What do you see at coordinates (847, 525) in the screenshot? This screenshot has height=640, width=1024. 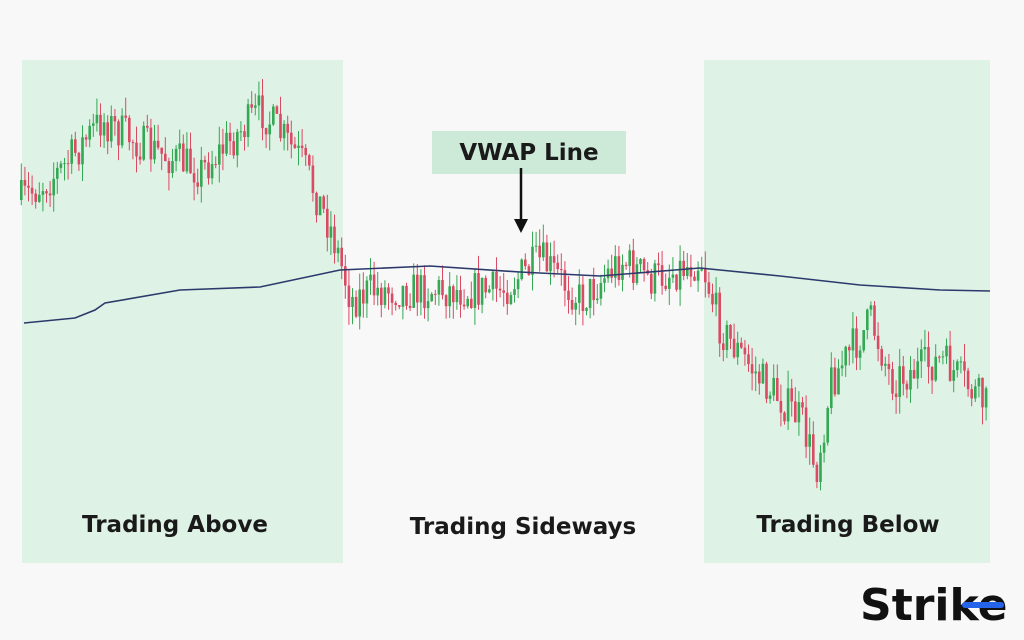 I see `zone-label: Trading Below` at bounding box center [847, 525].